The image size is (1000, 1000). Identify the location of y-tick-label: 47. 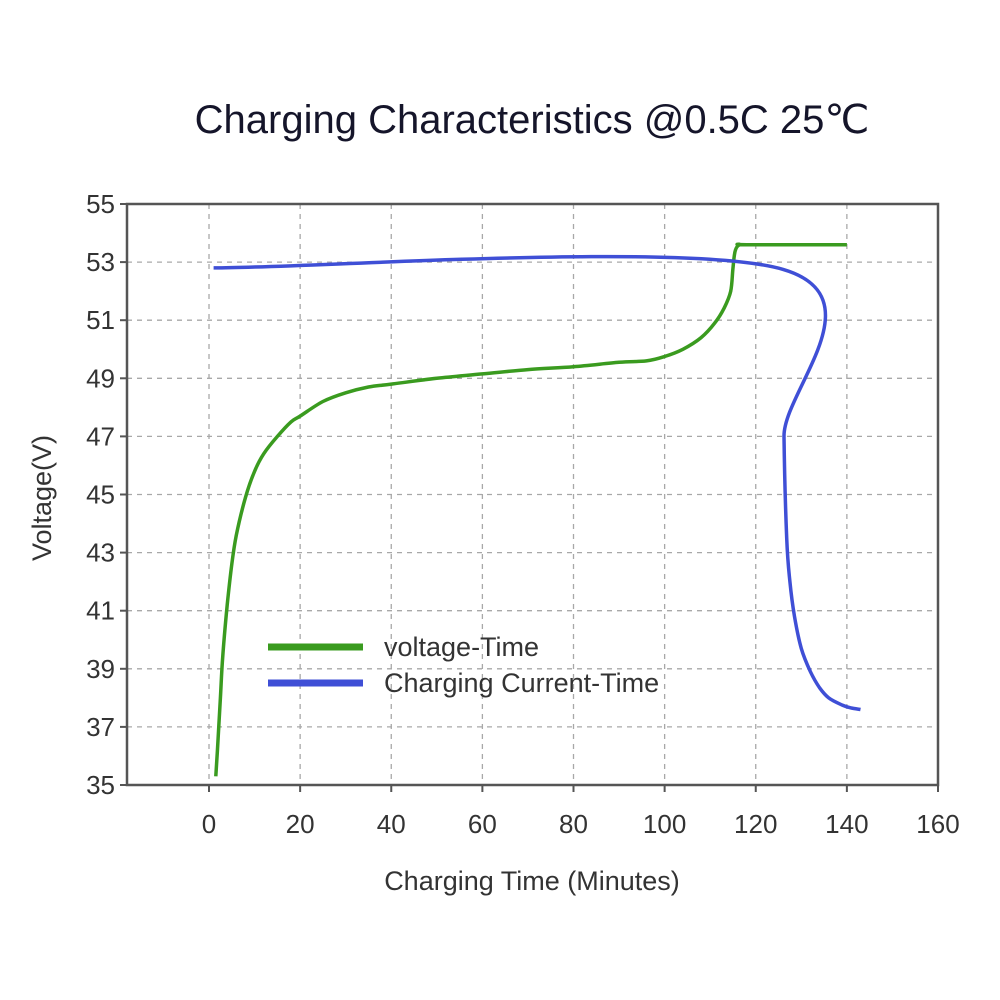
(100, 436).